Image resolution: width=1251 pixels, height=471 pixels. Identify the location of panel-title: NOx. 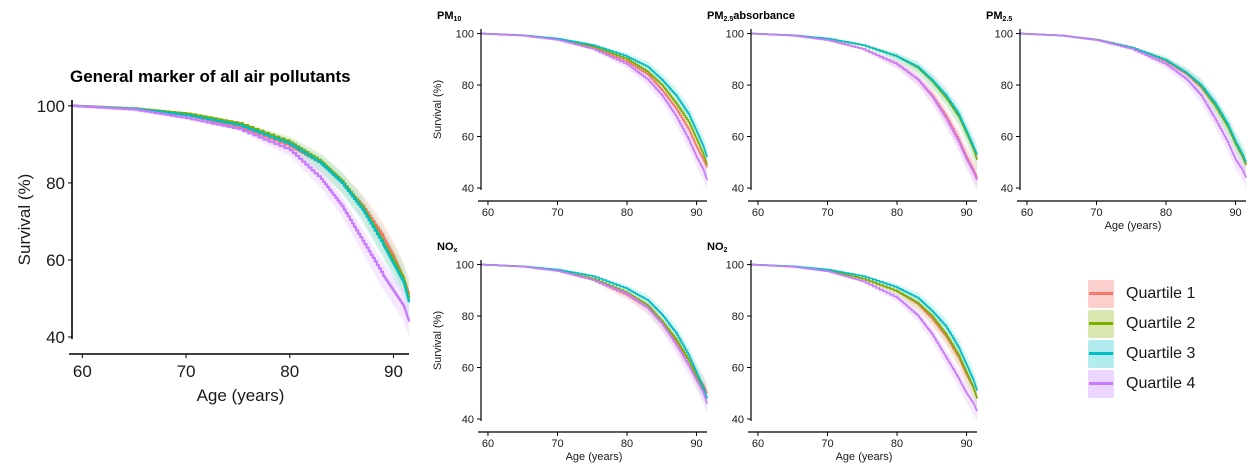
(447, 247).